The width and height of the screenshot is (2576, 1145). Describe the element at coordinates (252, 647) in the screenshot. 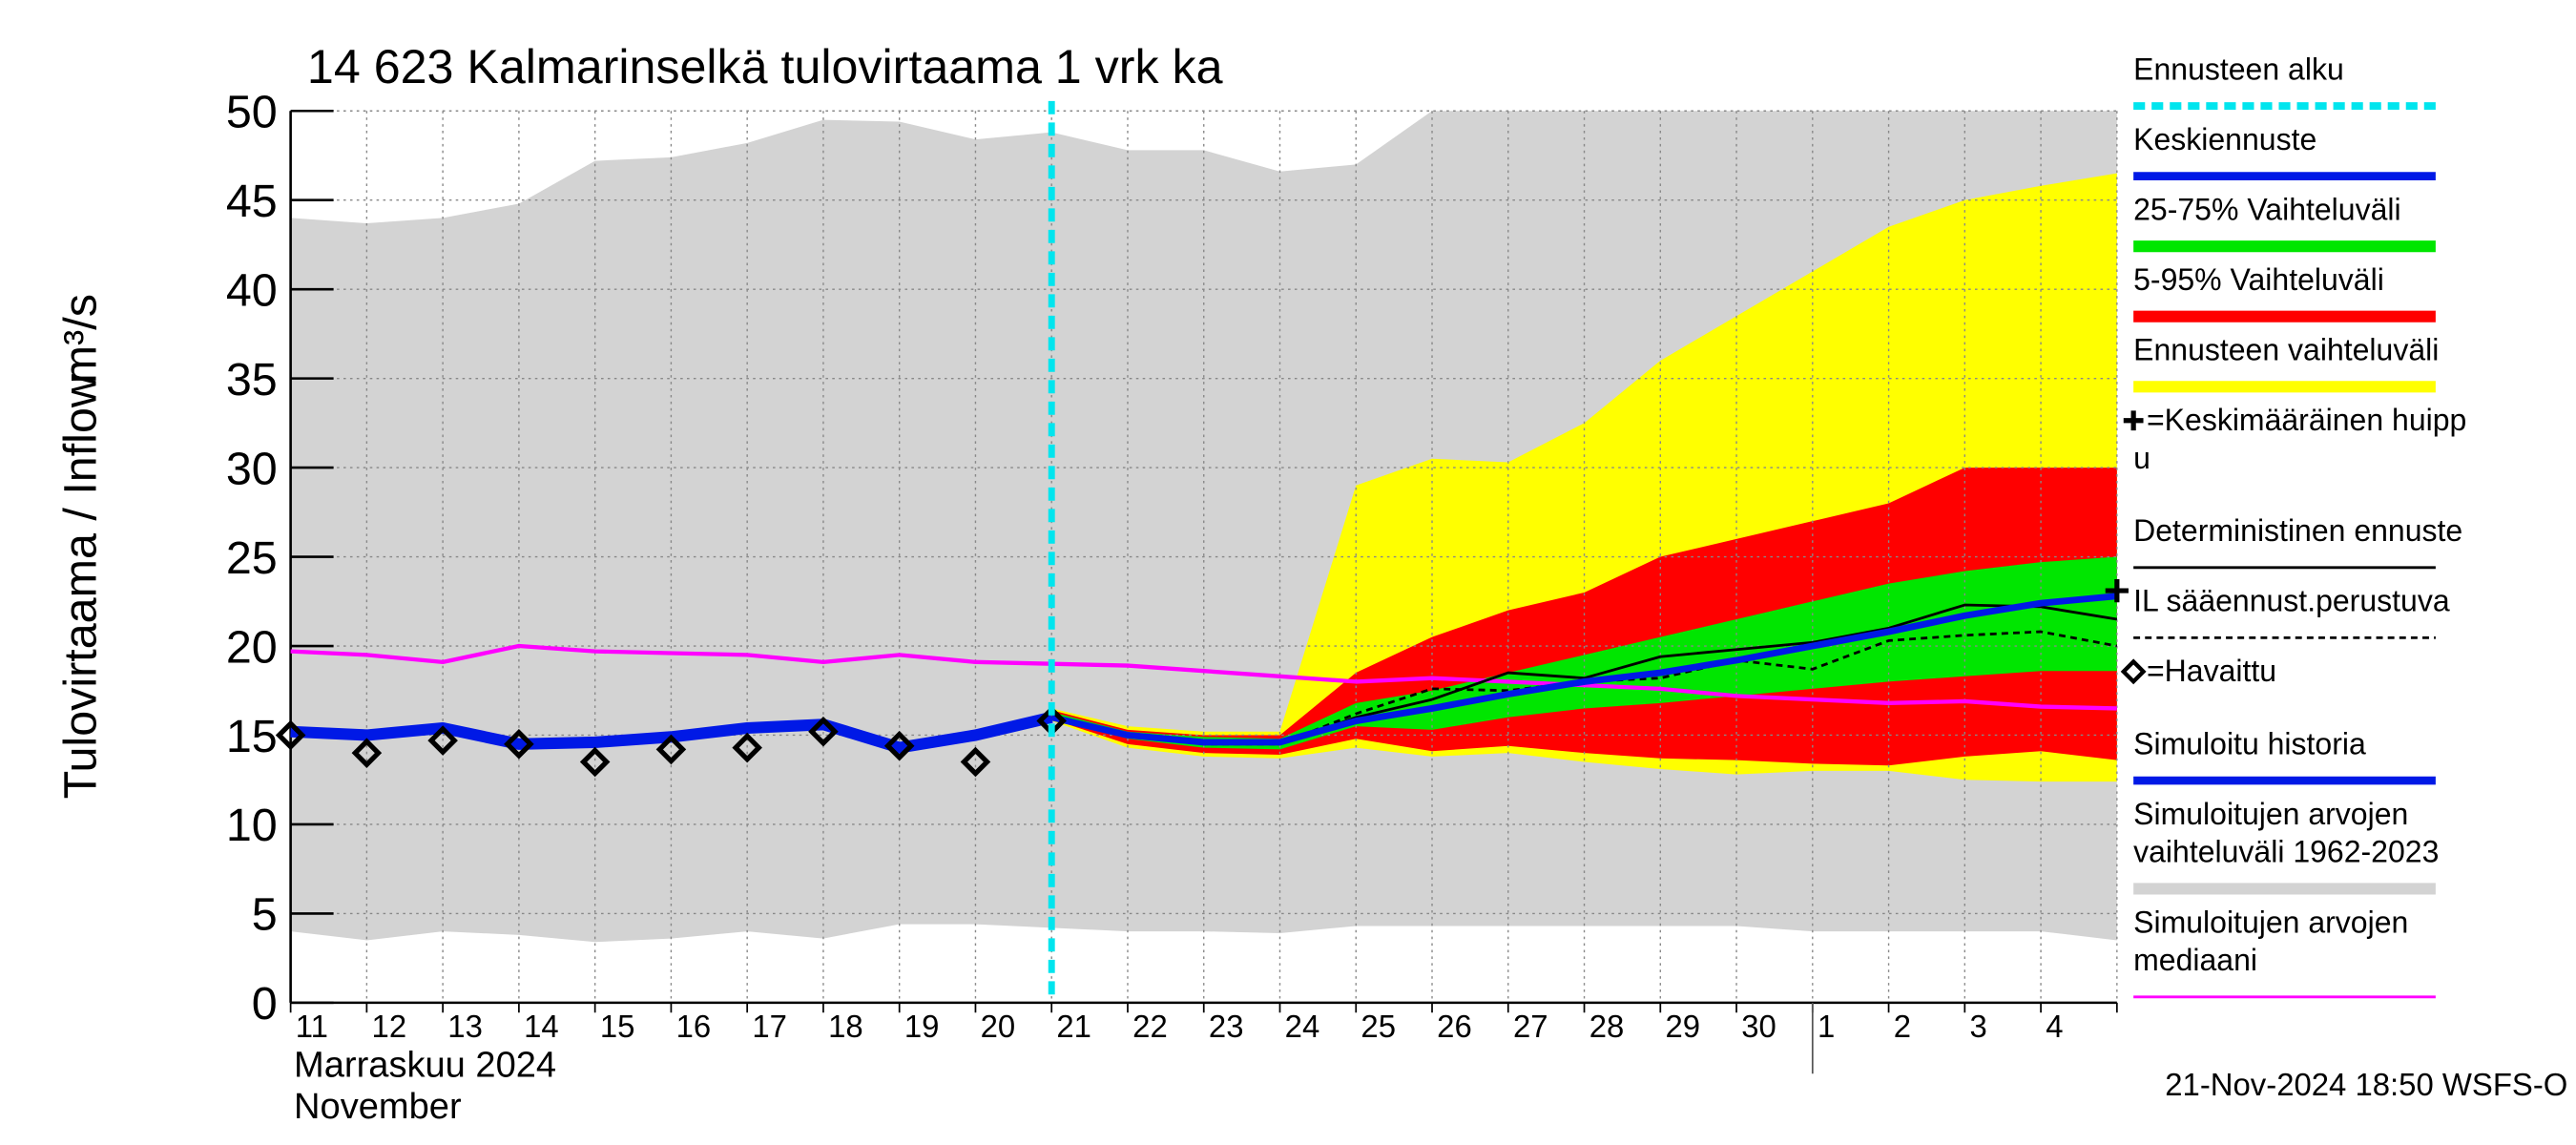

I see `y-tick-label: 20` at that location.